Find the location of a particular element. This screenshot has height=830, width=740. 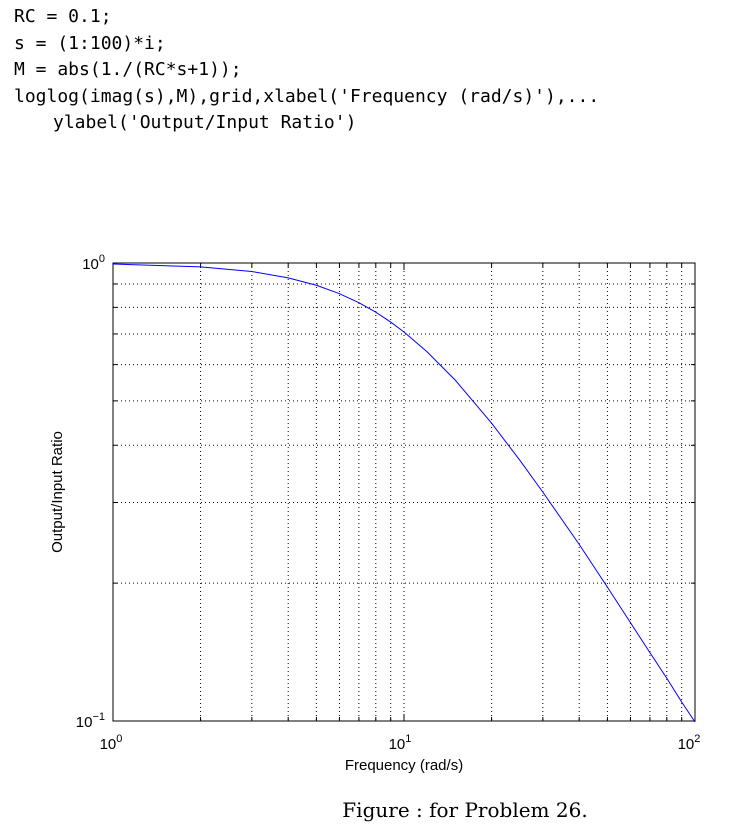

code-line-5: ylabel('Output/Input Ratio') is located at coordinates (205, 122).